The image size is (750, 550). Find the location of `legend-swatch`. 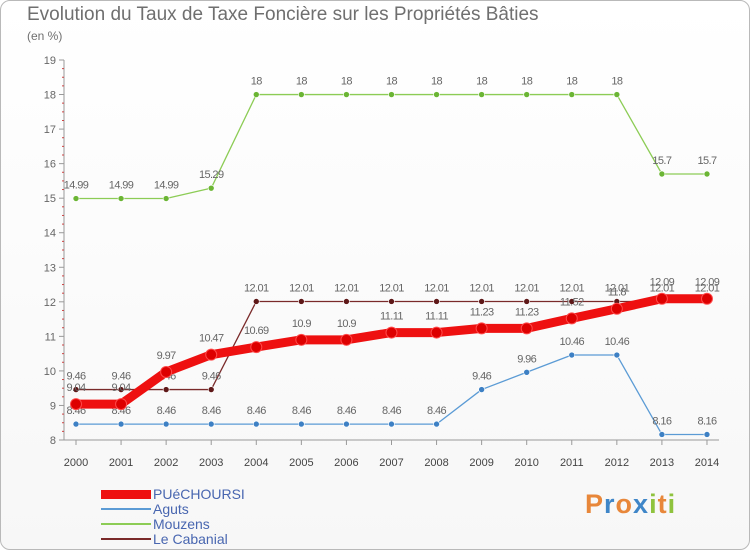

legend-swatch is located at coordinates (126, 539).